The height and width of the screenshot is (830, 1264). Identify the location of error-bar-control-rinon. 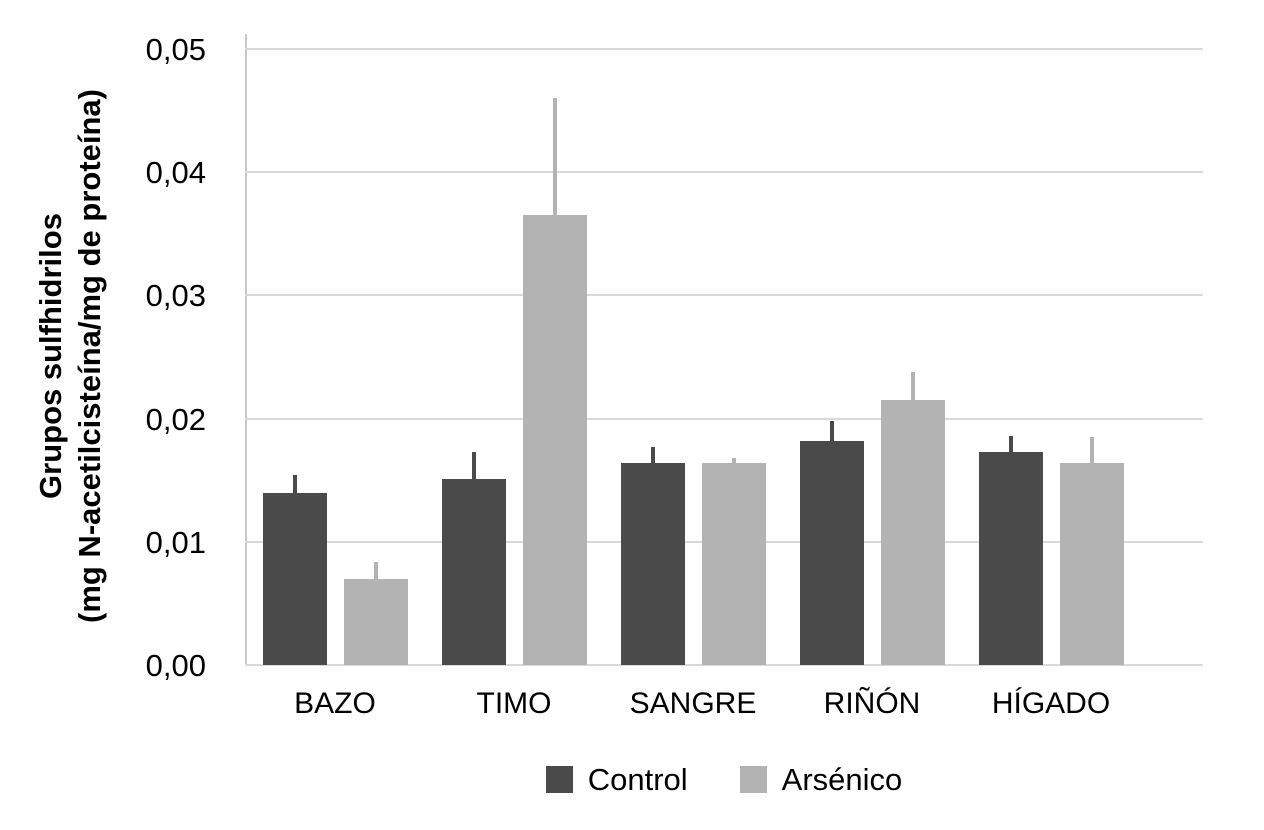
(831, 431).